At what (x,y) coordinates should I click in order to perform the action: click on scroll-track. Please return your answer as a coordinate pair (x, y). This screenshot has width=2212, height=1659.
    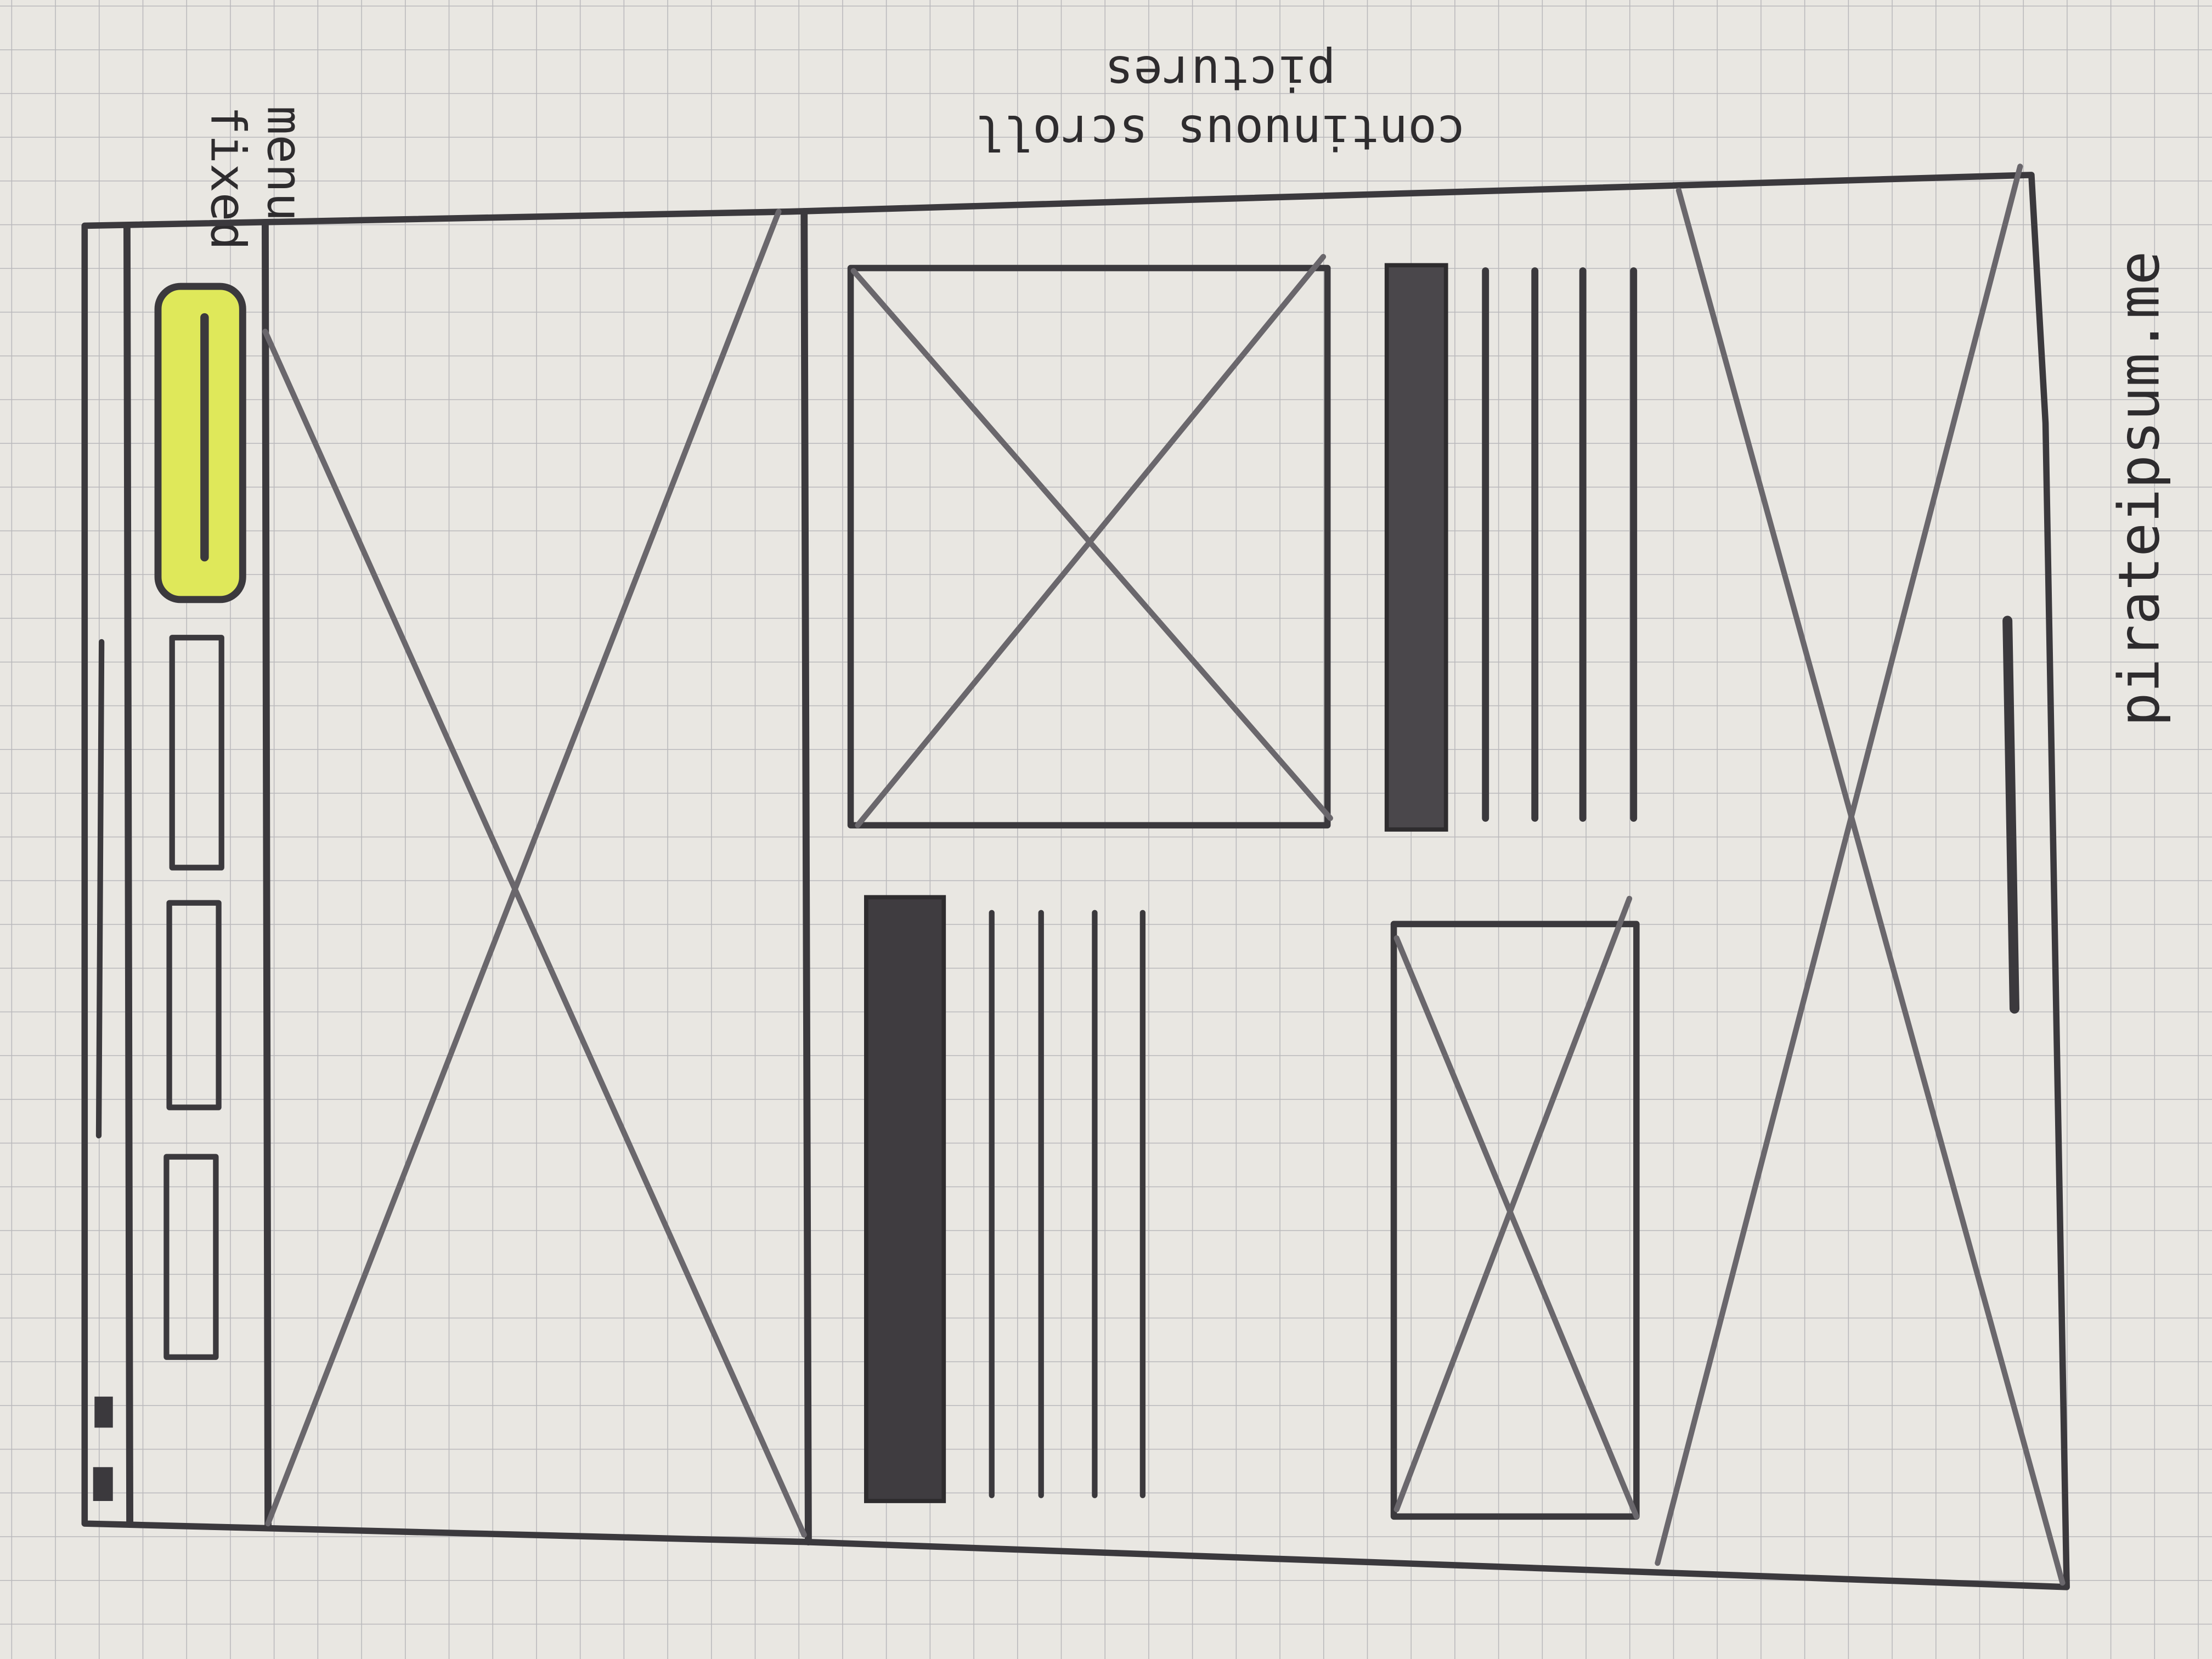
    Looking at the image, I should click on (100, 889).